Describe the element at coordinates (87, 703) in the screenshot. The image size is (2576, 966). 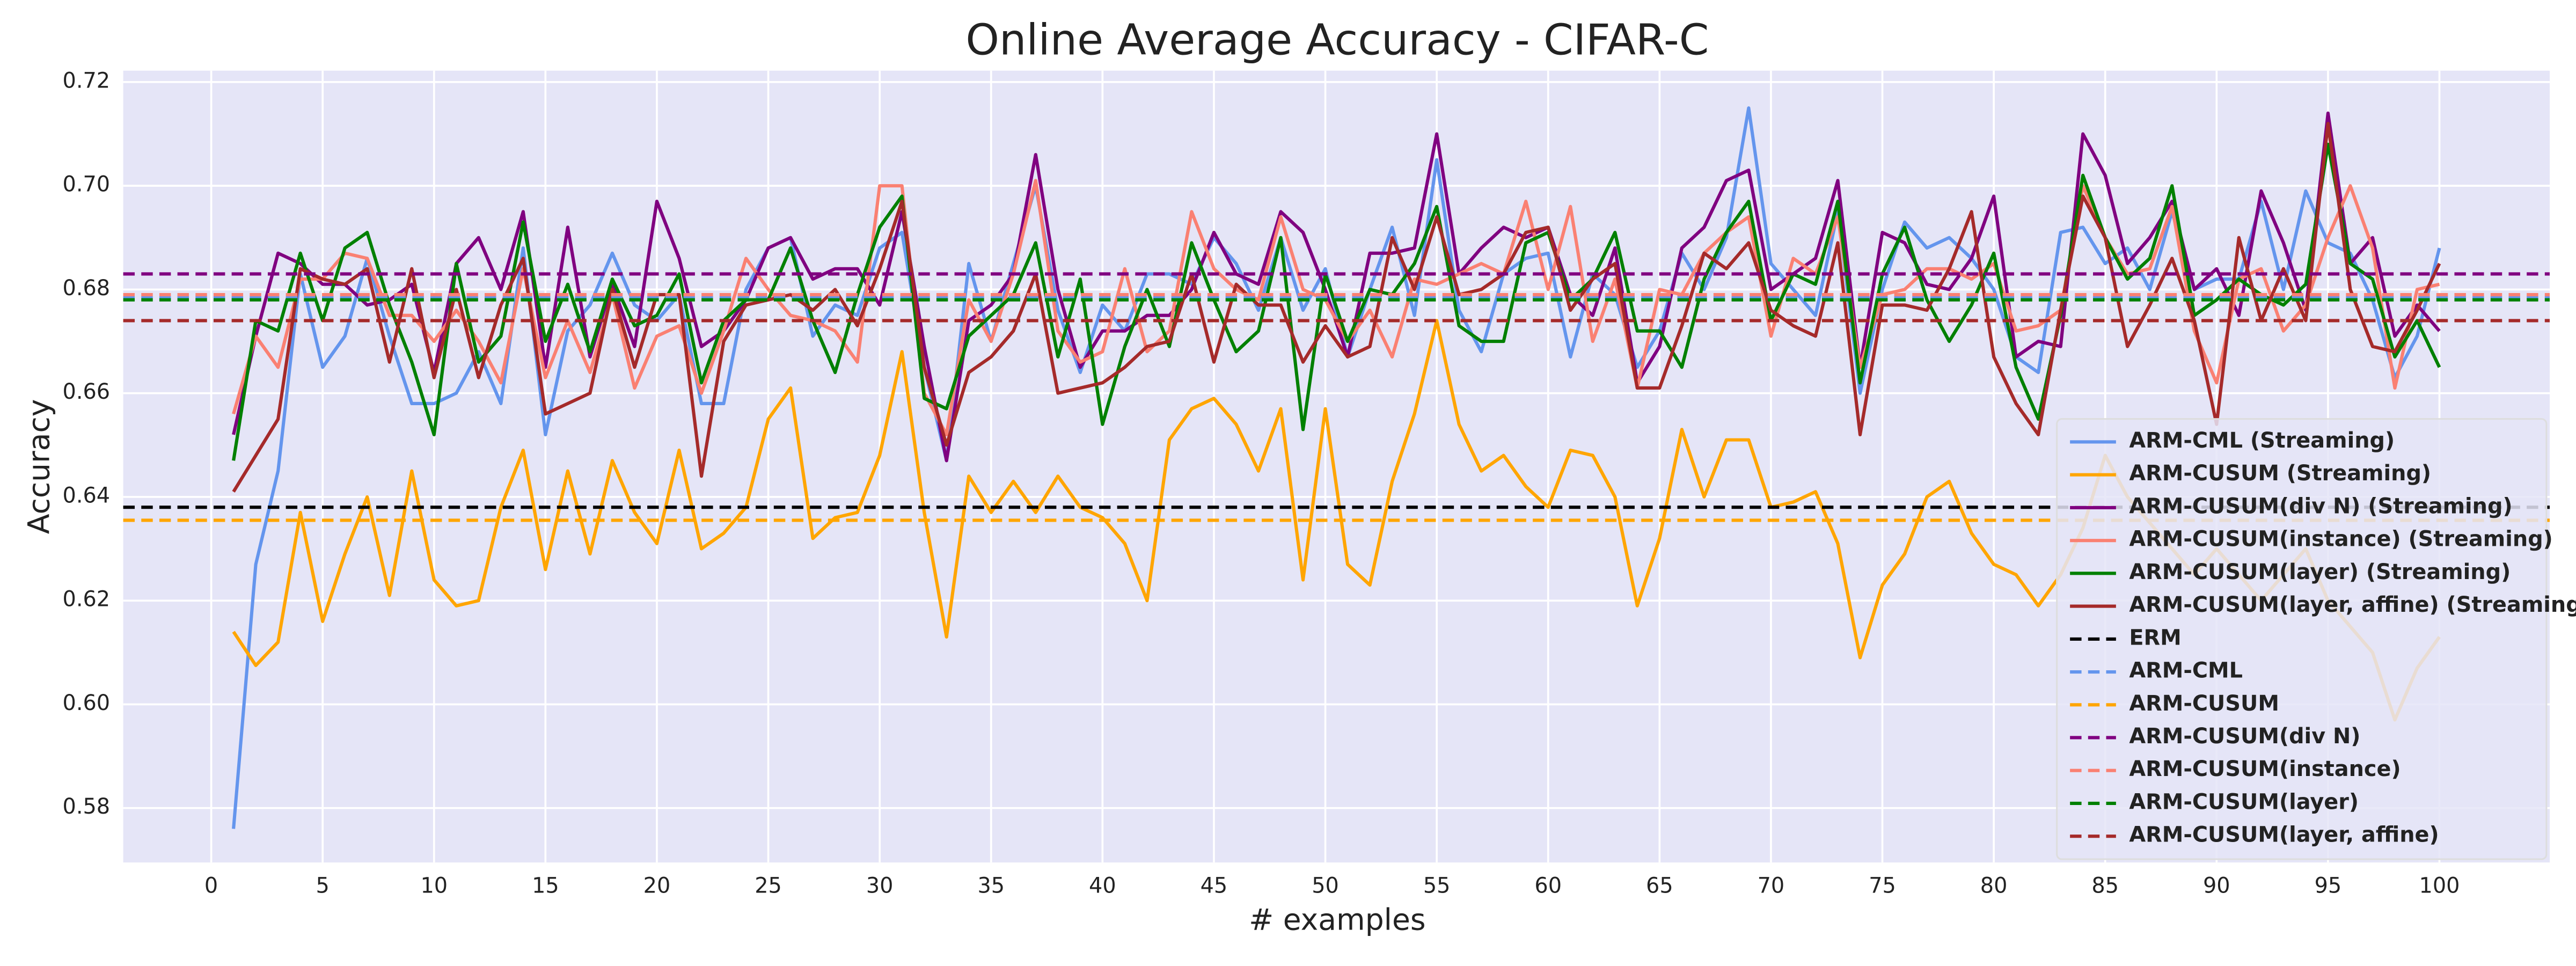
I see `y-tick-label: 0.60` at that location.